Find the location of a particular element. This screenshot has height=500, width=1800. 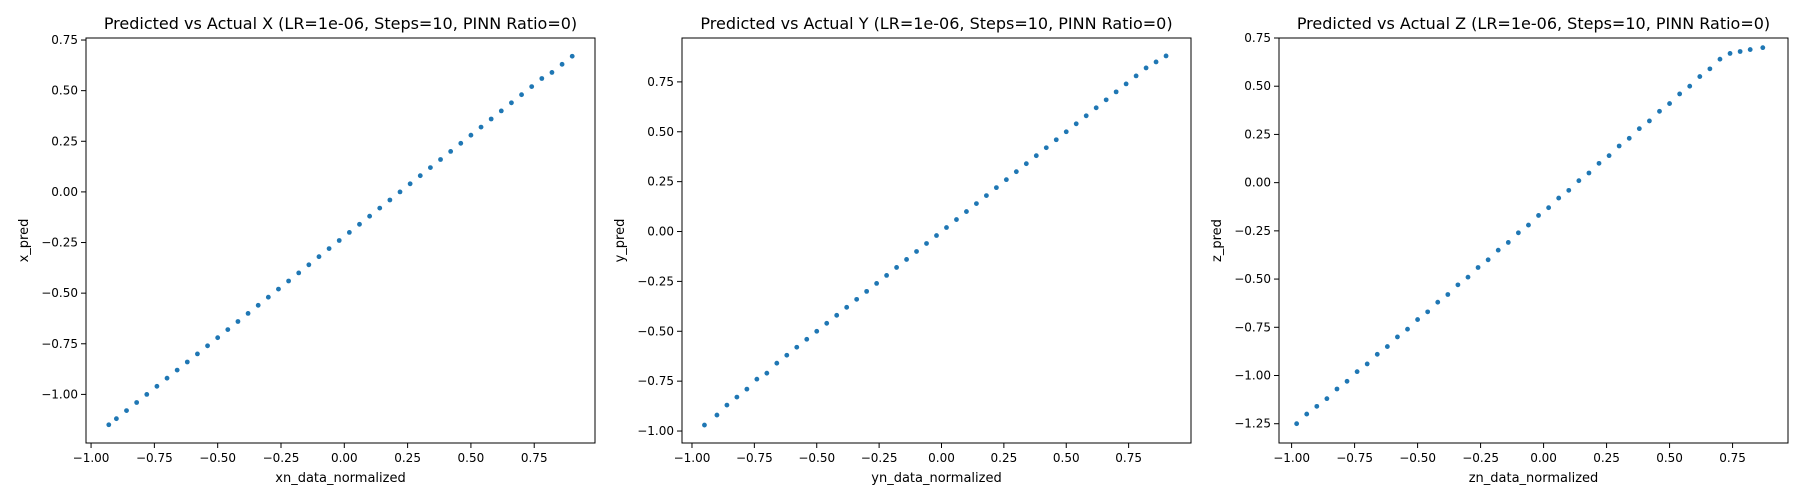

x-tick-label: −0.50 is located at coordinates (1417, 458).